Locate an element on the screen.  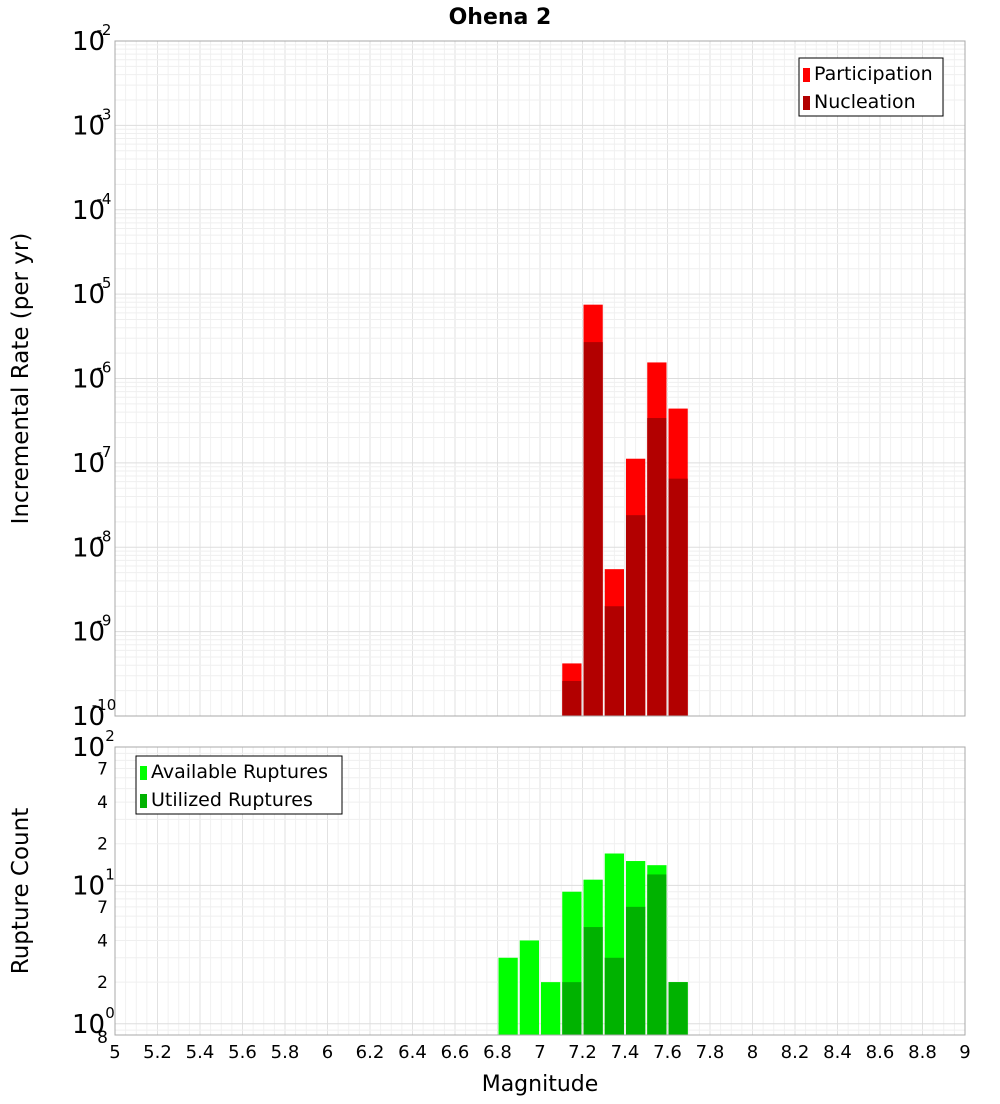
x-tick-label: 9 is located at coordinates (964, 1052).